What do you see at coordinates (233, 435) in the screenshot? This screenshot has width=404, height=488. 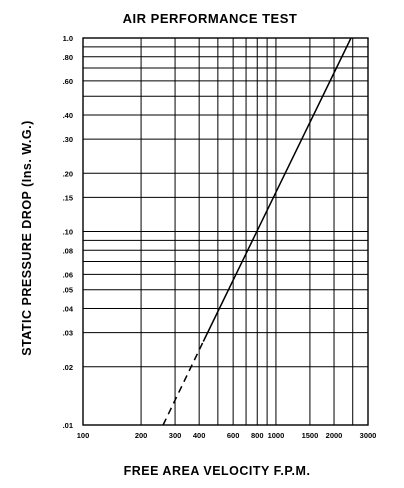 I see `x-tick-label: 600` at bounding box center [233, 435].